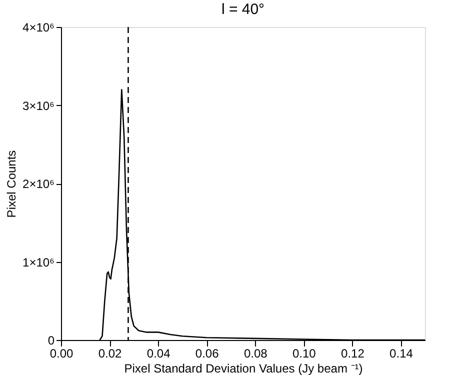 This screenshot has width=450, height=375. Describe the element at coordinates (11, 184) in the screenshot. I see `y-axis-title: Pixel Counts` at that location.